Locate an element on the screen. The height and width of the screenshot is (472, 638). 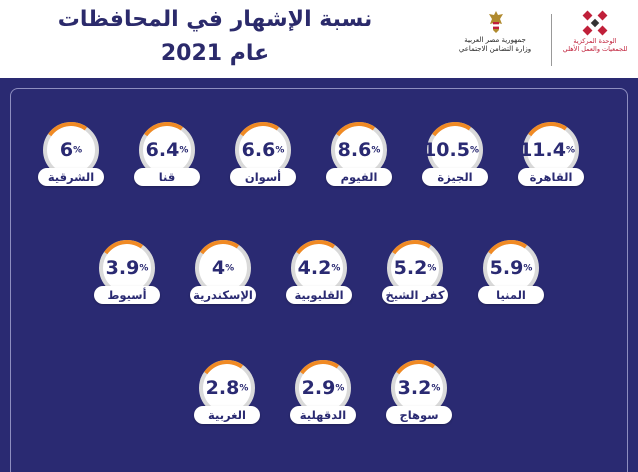
governorate-percentage: 6.6% is located at coordinates (263, 150).